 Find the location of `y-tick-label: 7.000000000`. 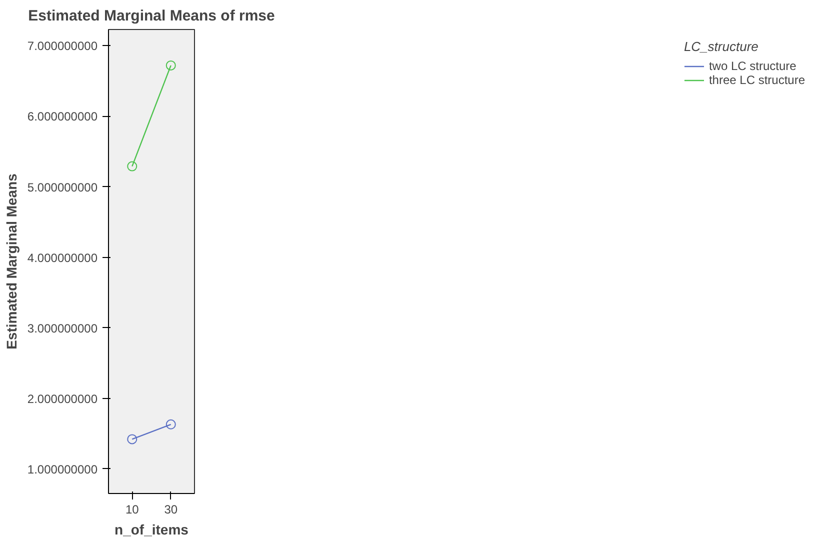

y-tick-label: 7.000000000 is located at coordinates (62, 46).